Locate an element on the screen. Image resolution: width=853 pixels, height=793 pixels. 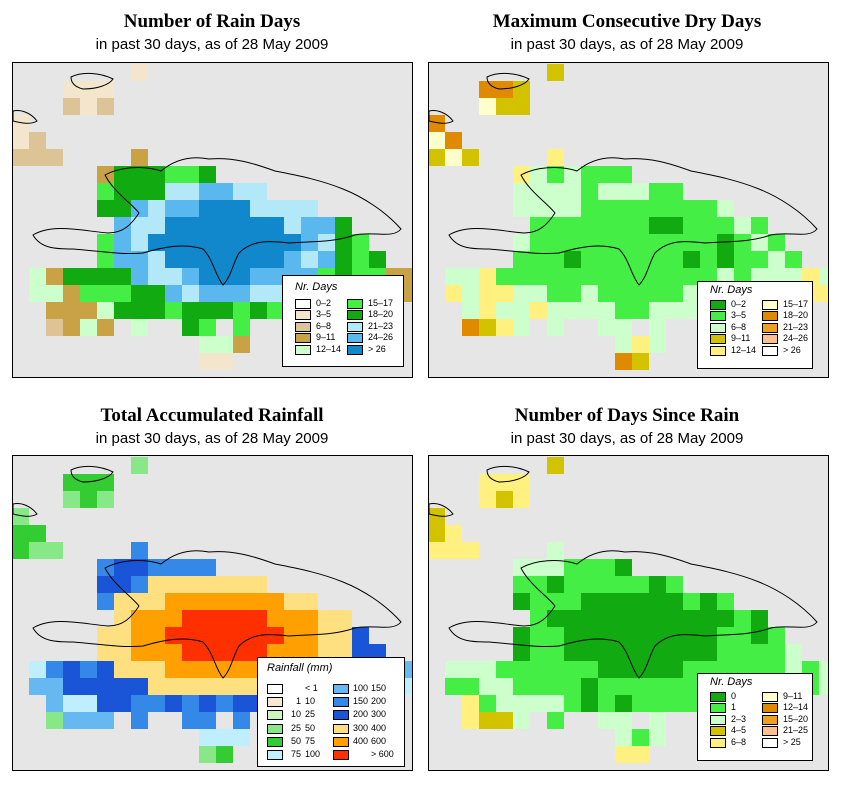
island-outline-hispaniola is located at coordinates (217, 221).